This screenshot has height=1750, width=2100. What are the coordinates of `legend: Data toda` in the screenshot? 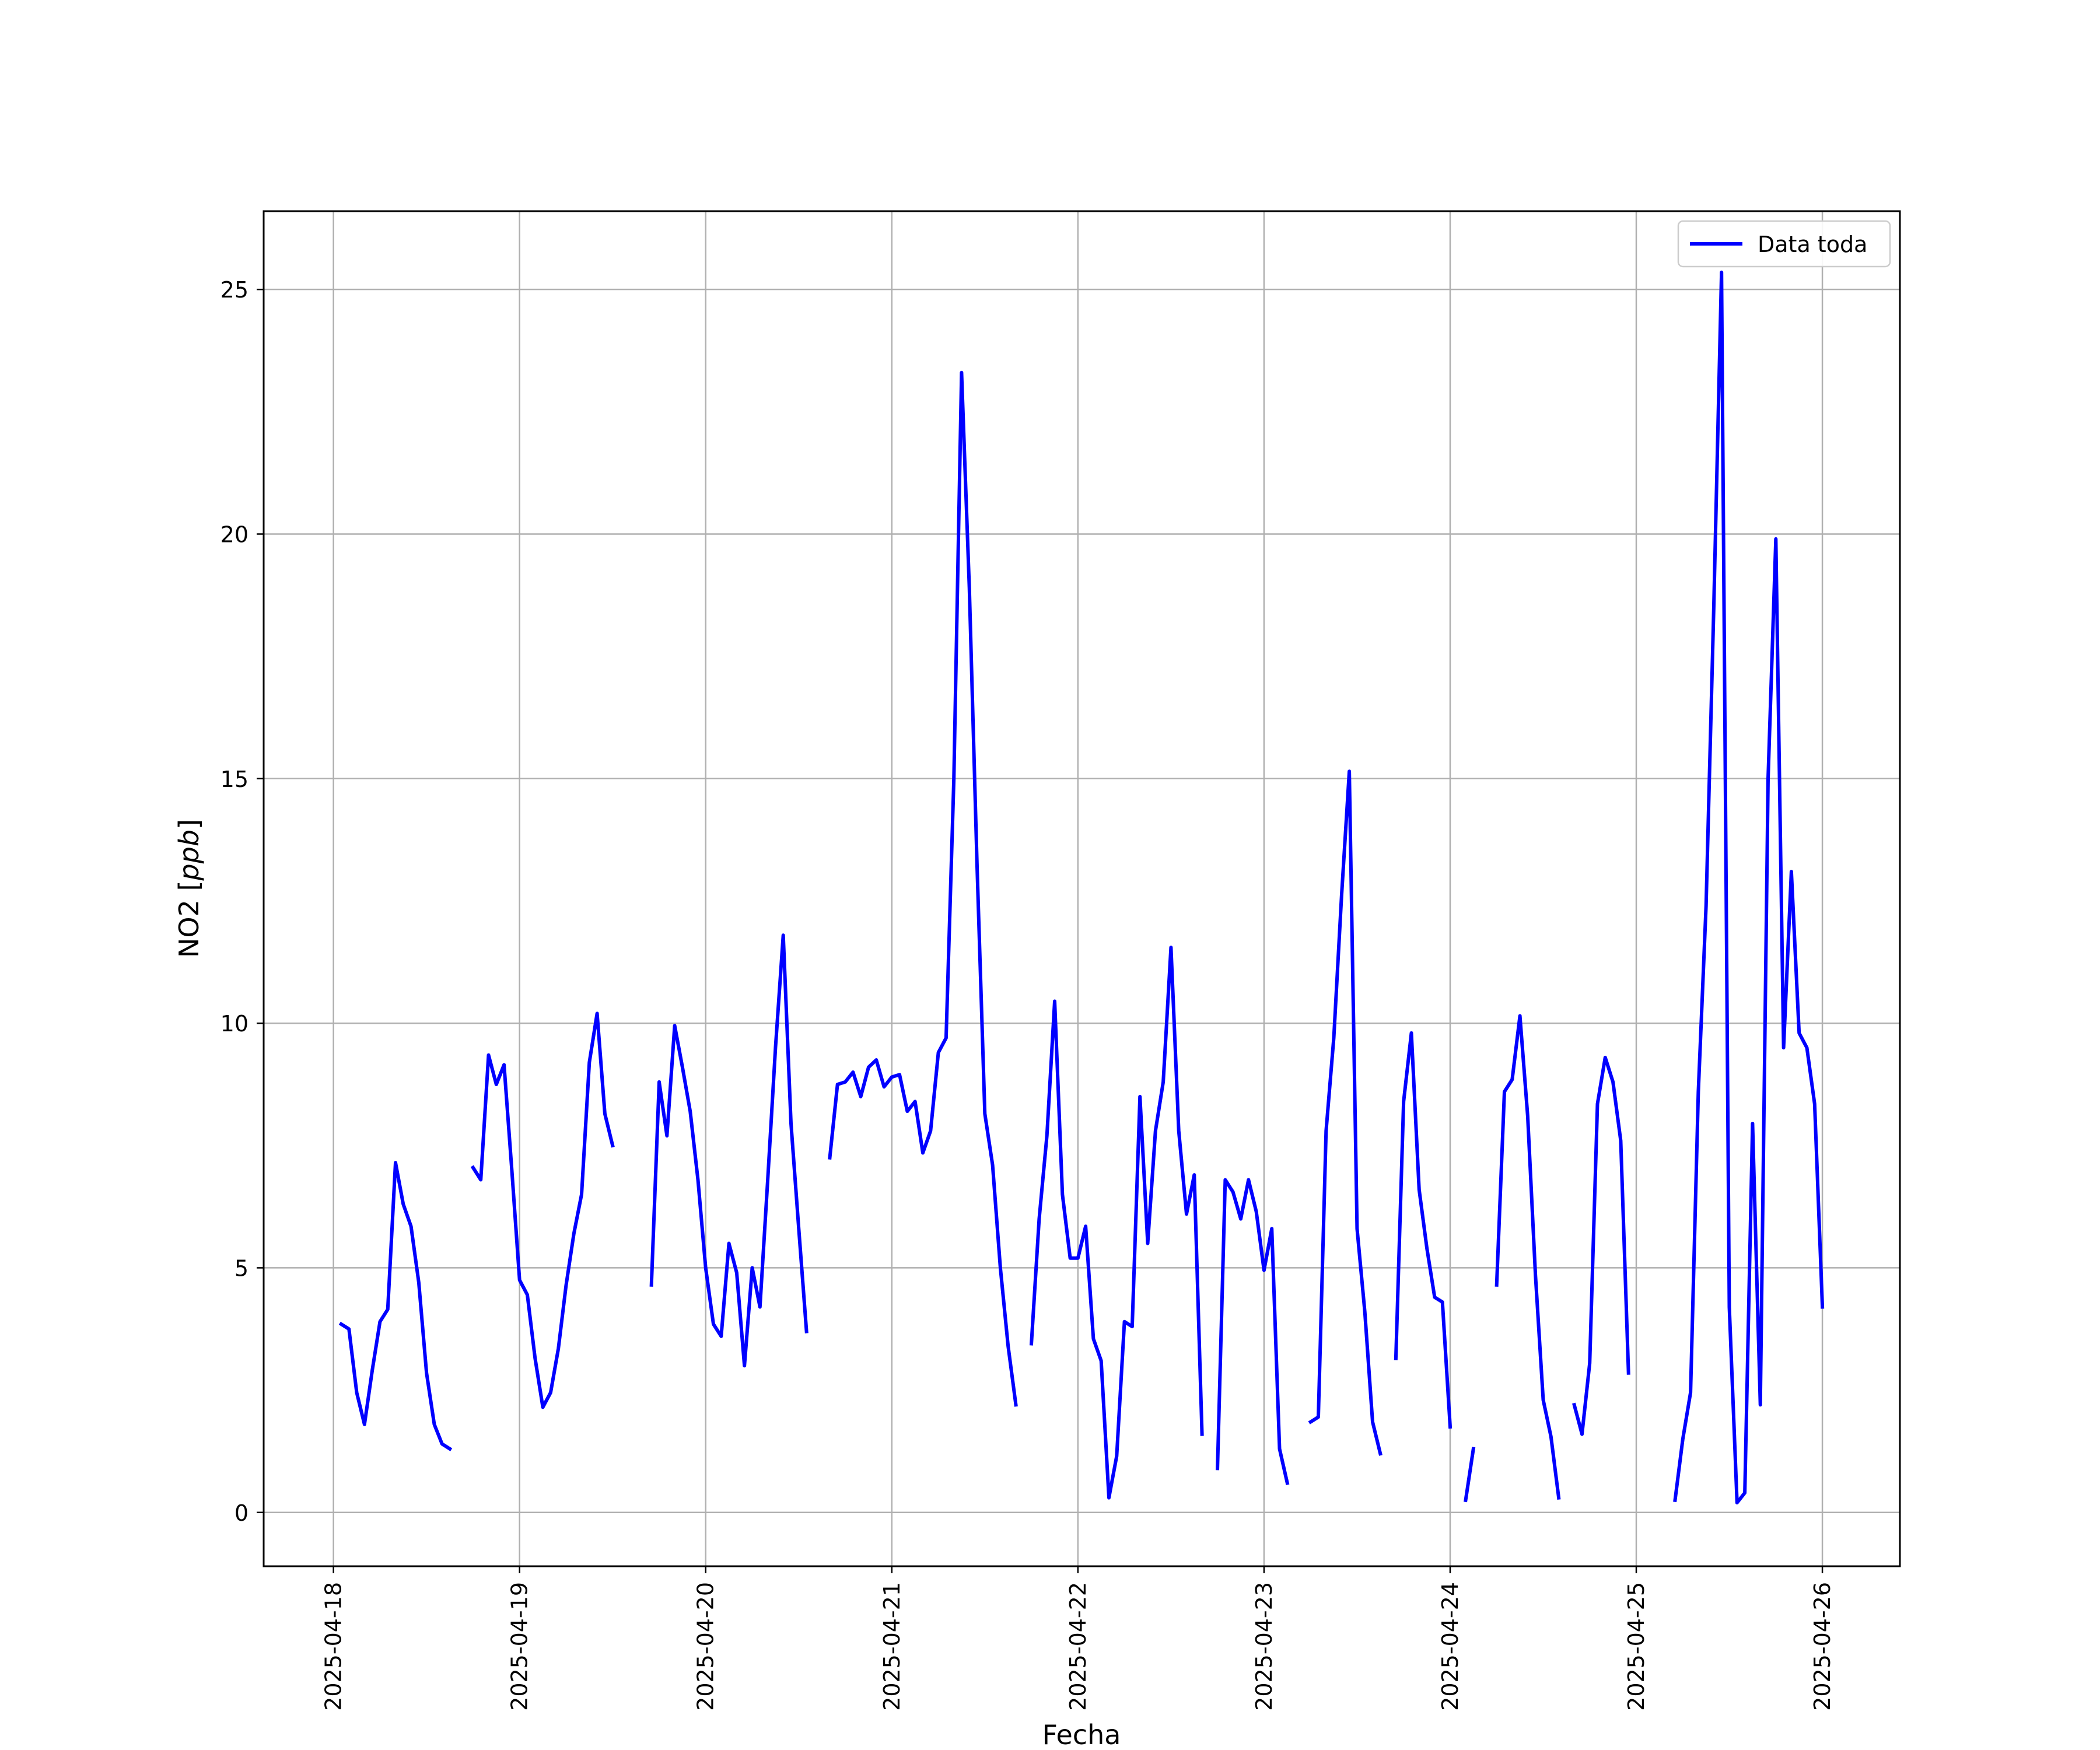 It's located at (1784, 244).